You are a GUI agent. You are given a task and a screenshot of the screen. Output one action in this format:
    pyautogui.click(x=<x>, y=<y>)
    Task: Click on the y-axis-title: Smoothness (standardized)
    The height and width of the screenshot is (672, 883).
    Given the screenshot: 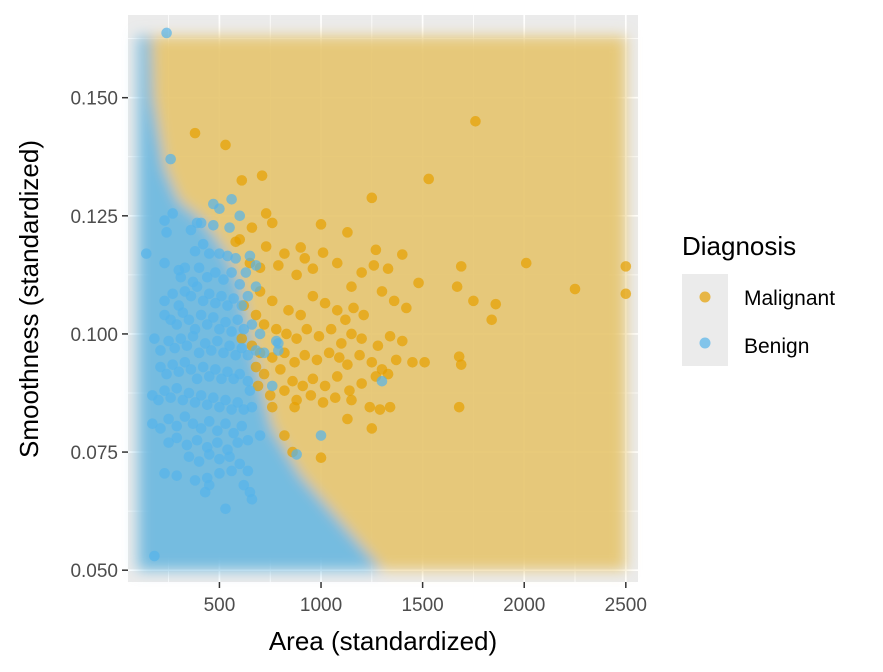 What is the action you would take?
    pyautogui.click(x=29, y=299)
    